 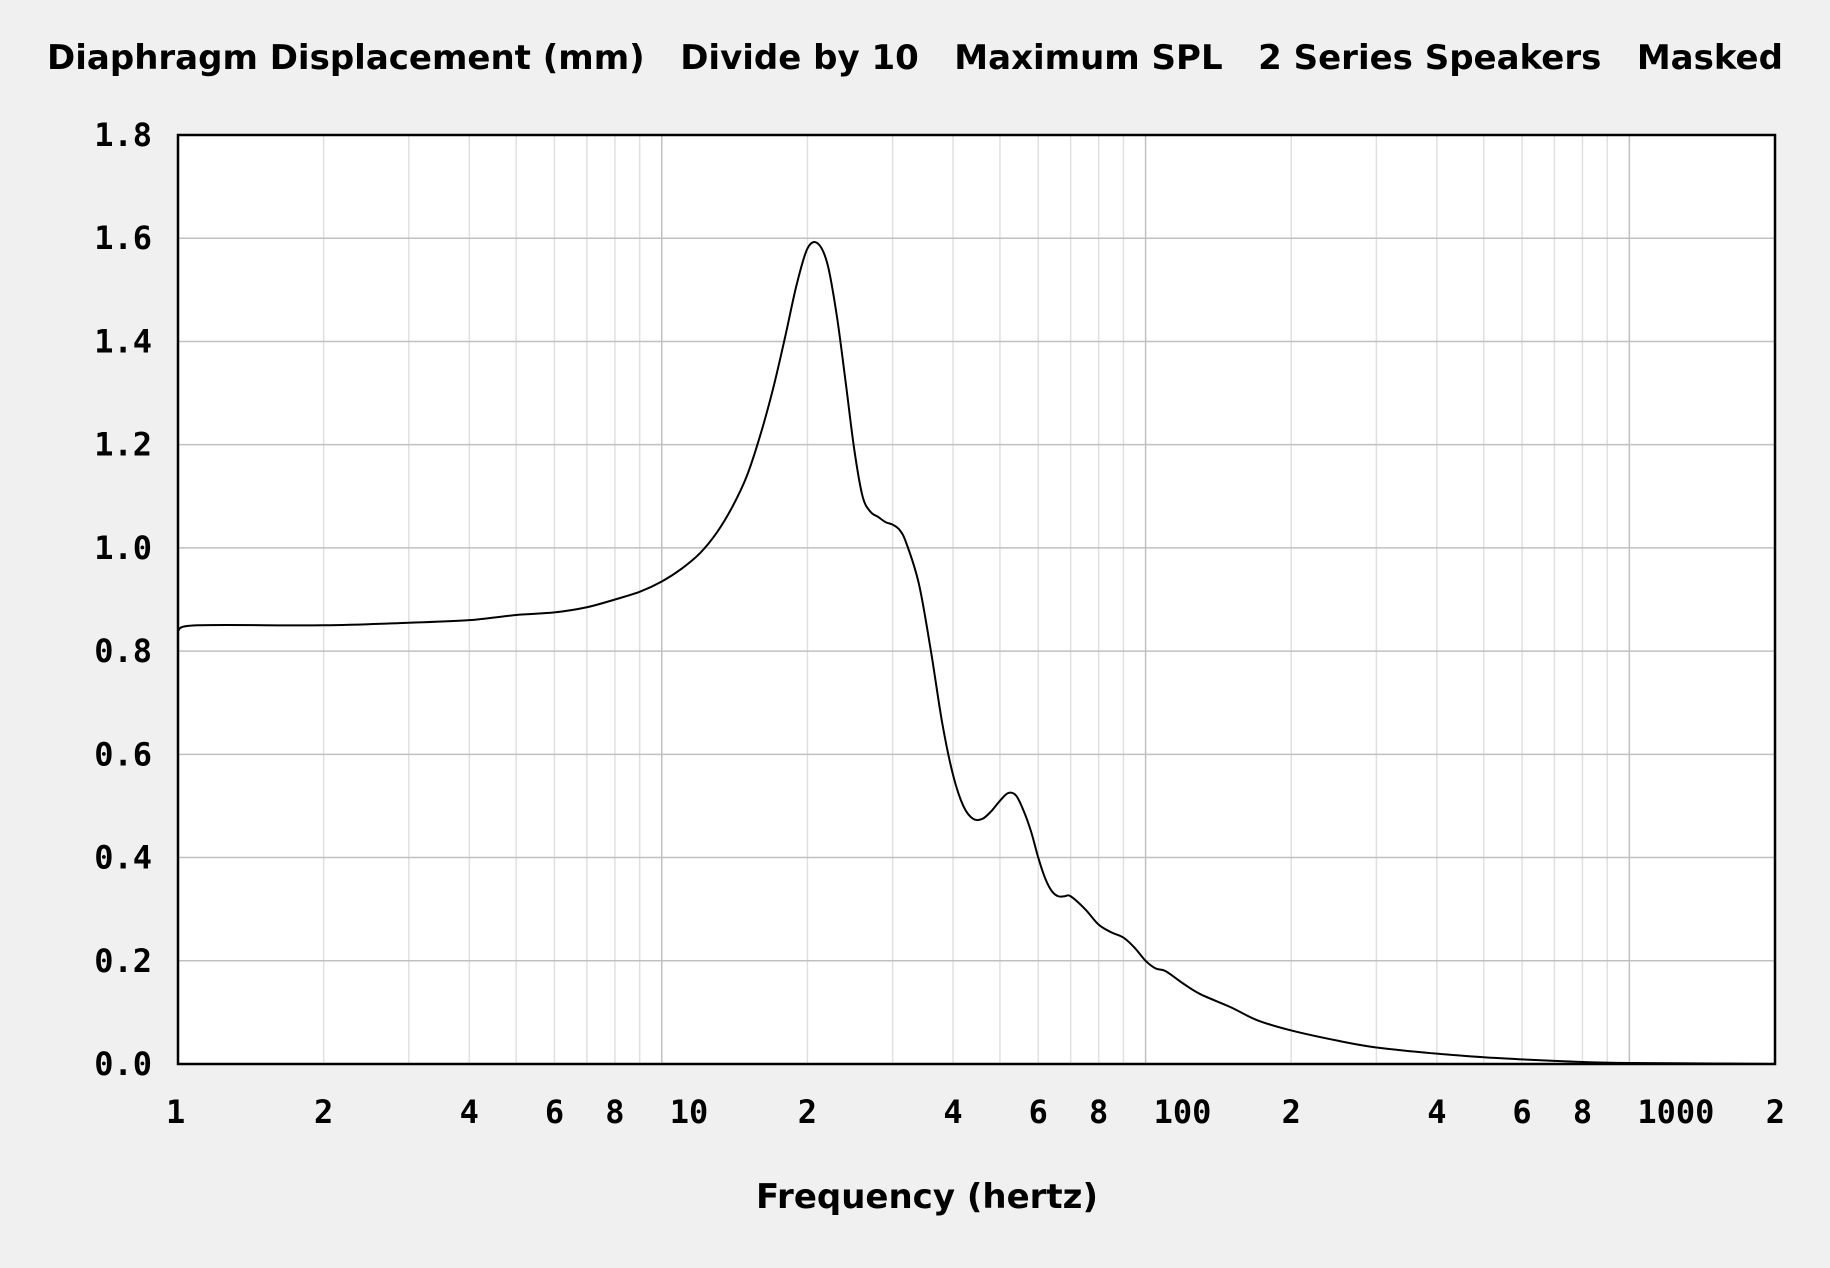 What do you see at coordinates (123, 135) in the screenshot?
I see `y-tick-label: 1.8` at bounding box center [123, 135].